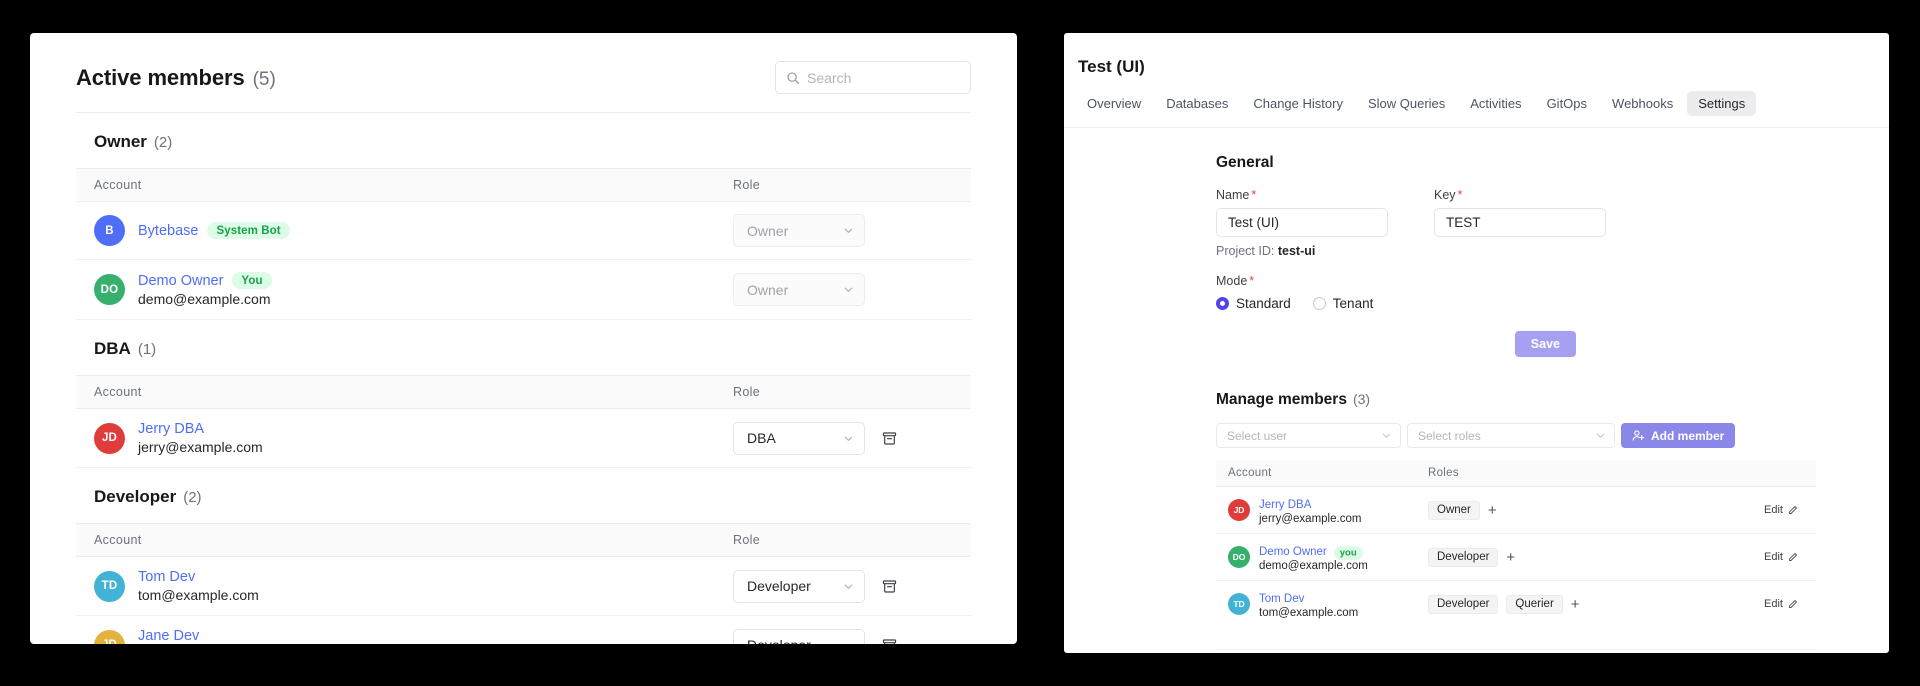  What do you see at coordinates (1298, 103) in the screenshot?
I see `tab-change-history: Change History` at bounding box center [1298, 103].